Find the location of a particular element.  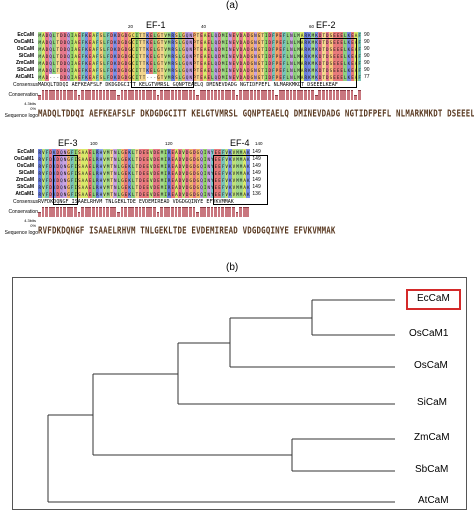

tick-40: 40 is located at coordinates (204, 26).